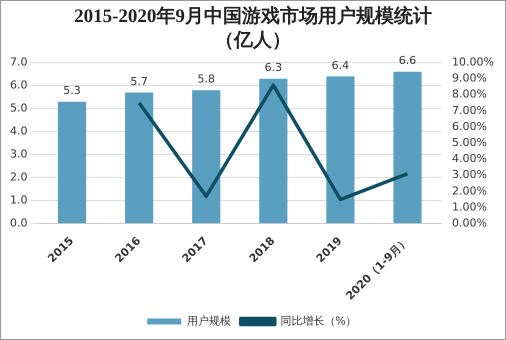 This screenshot has width=506, height=340. I want to click on y-tick-label: 2.0, so click(19, 177).